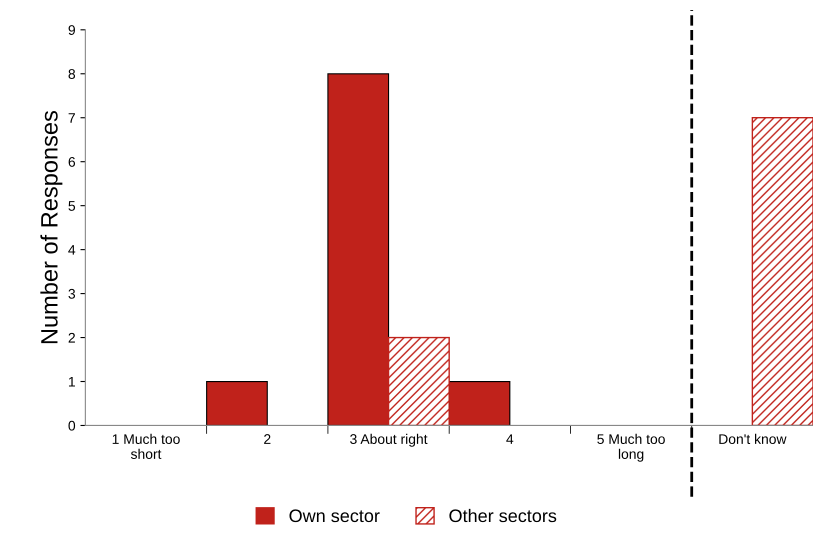 This screenshot has height=542, width=813. I want to click on y-axis-title: Number of Responses, so click(51, 227).